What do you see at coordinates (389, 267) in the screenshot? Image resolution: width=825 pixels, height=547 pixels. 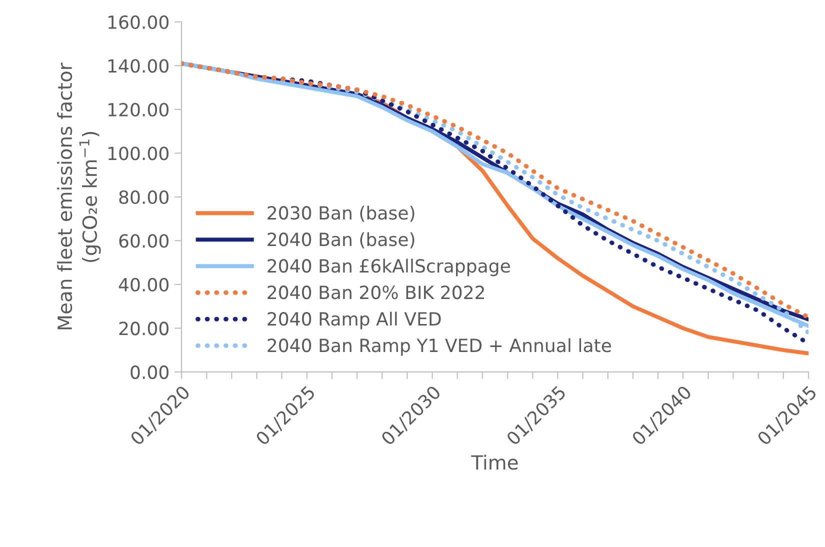 I see `legend-label: 2040 Ban £6kAllScrappage` at bounding box center [389, 267].